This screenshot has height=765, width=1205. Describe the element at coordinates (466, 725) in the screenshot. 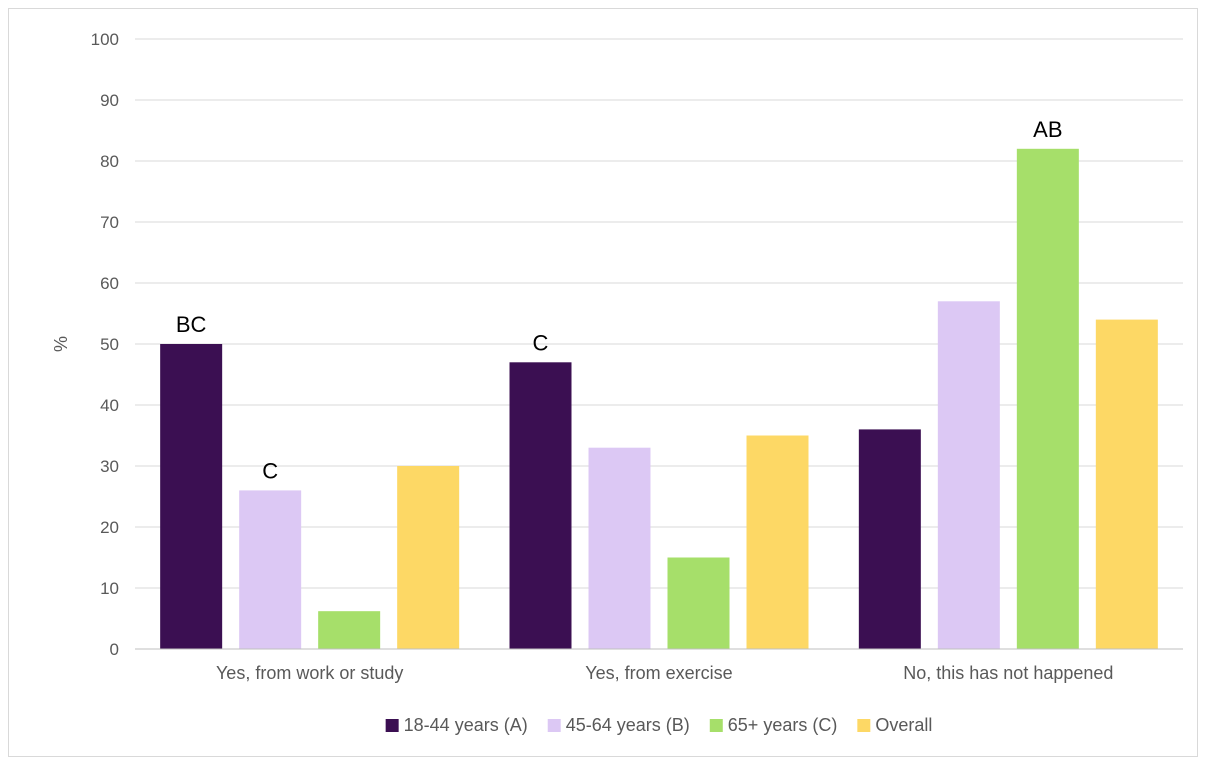

I see `legend-label: 18-44 years (A)` at that location.